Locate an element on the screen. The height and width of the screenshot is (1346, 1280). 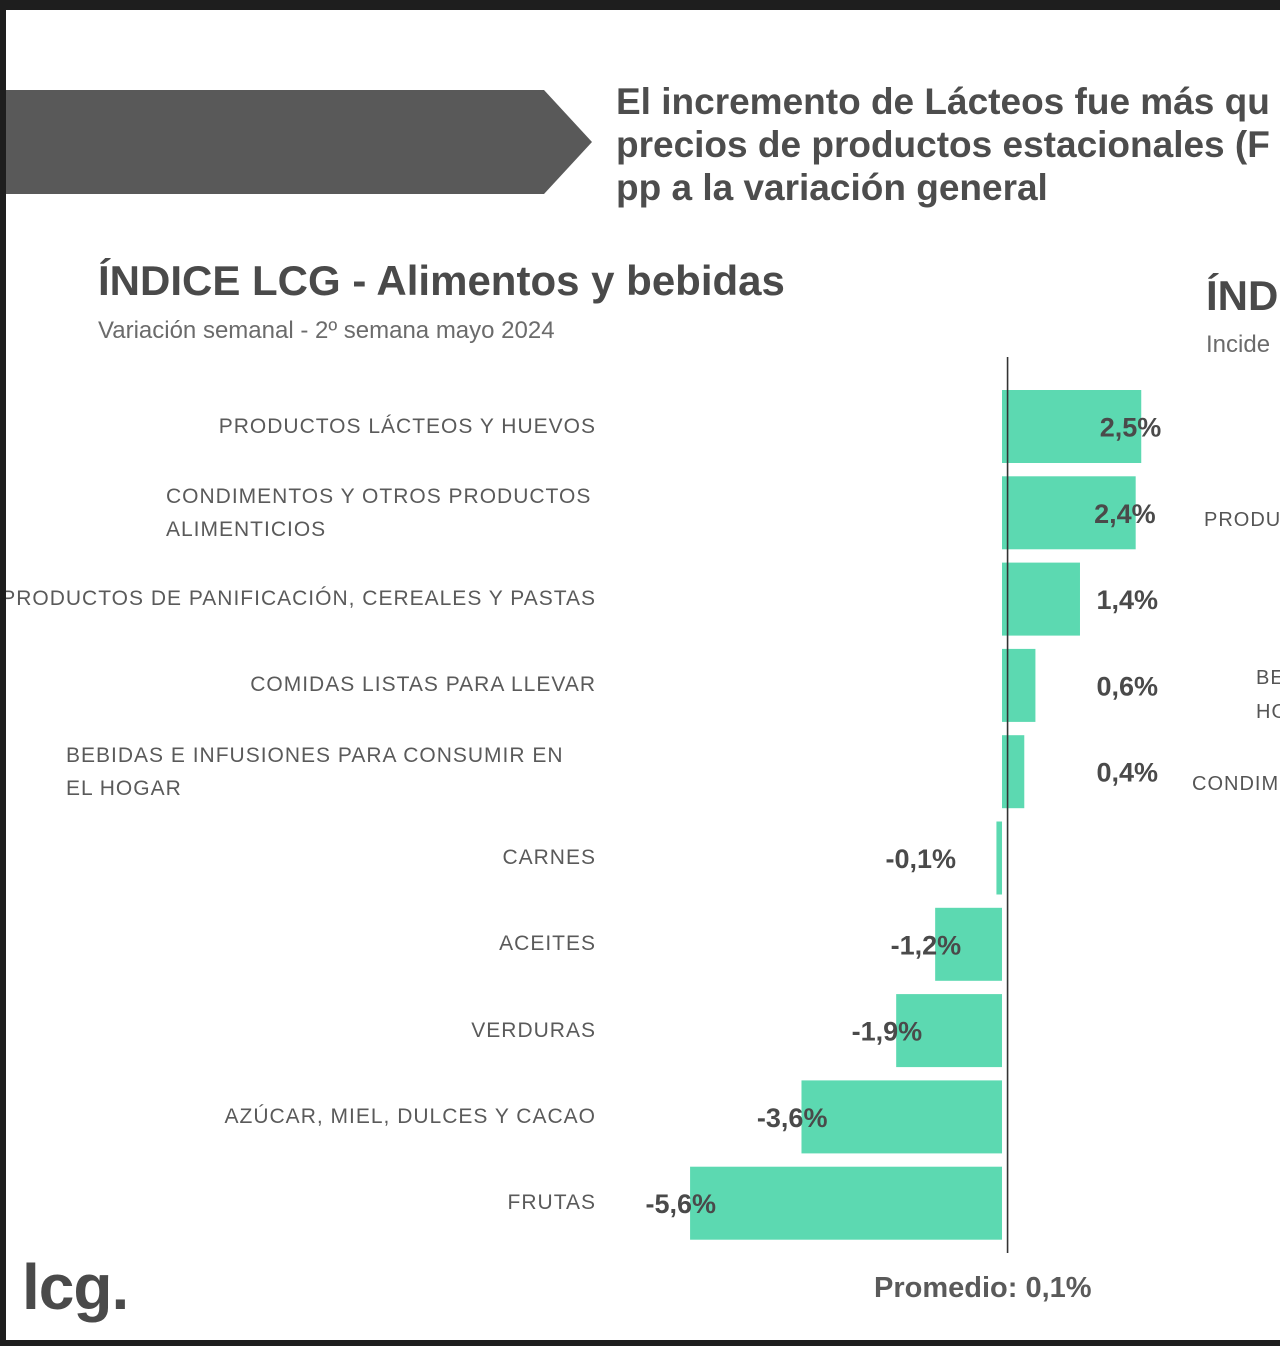
right-label-3: HO is located at coordinates (1268, 712).